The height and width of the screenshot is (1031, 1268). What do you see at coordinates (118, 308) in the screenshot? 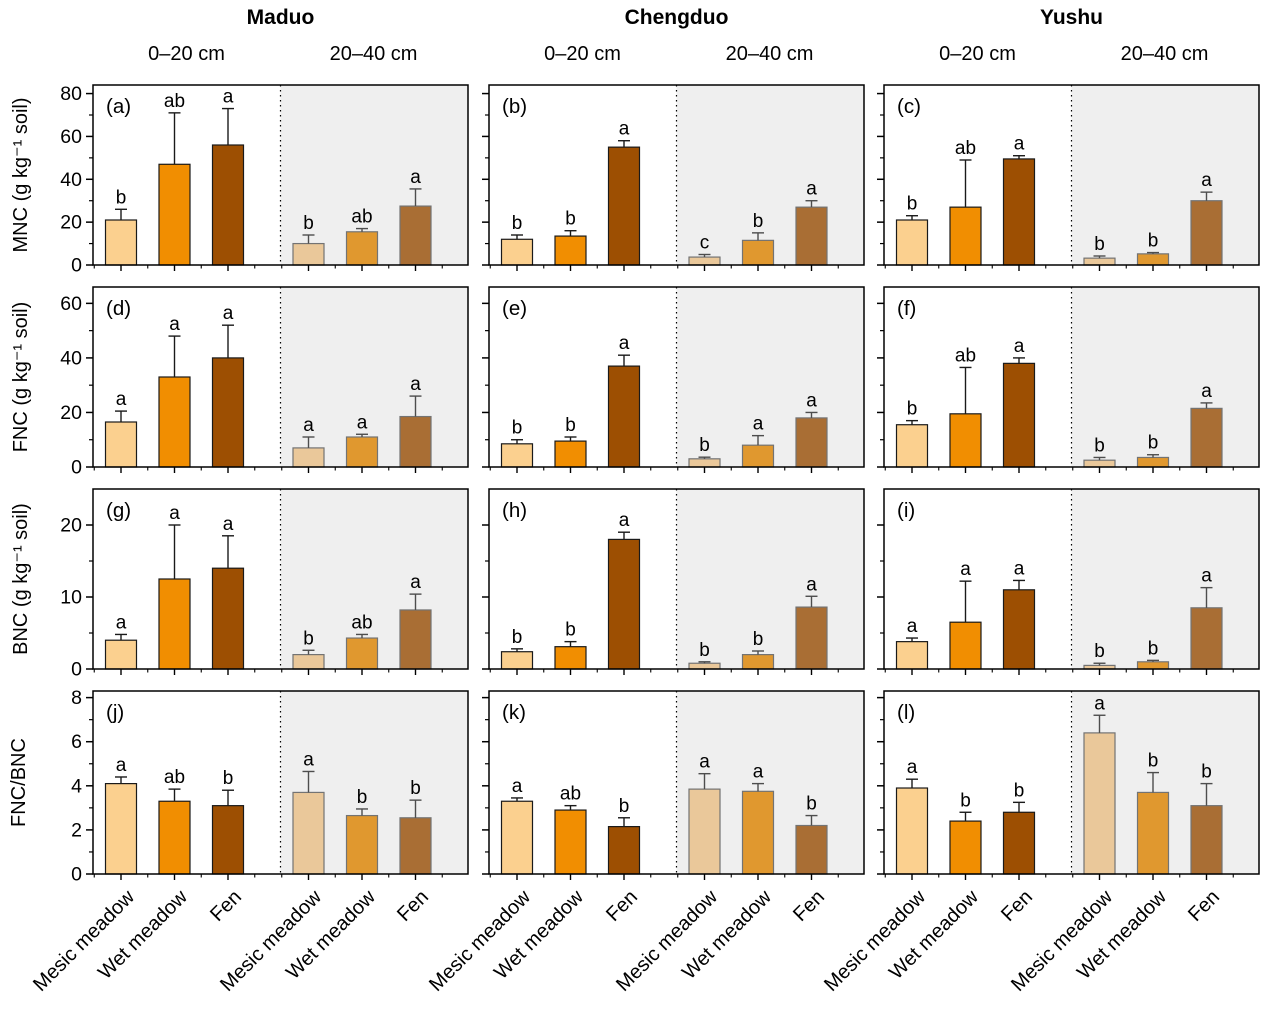
I see `panel-letter: (d)` at bounding box center [118, 308].